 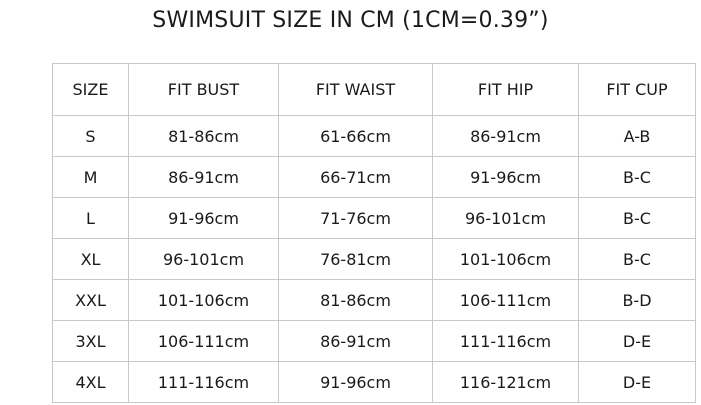 What do you see at coordinates (637, 89) in the screenshot?
I see `column-header: FIT CUP` at bounding box center [637, 89].